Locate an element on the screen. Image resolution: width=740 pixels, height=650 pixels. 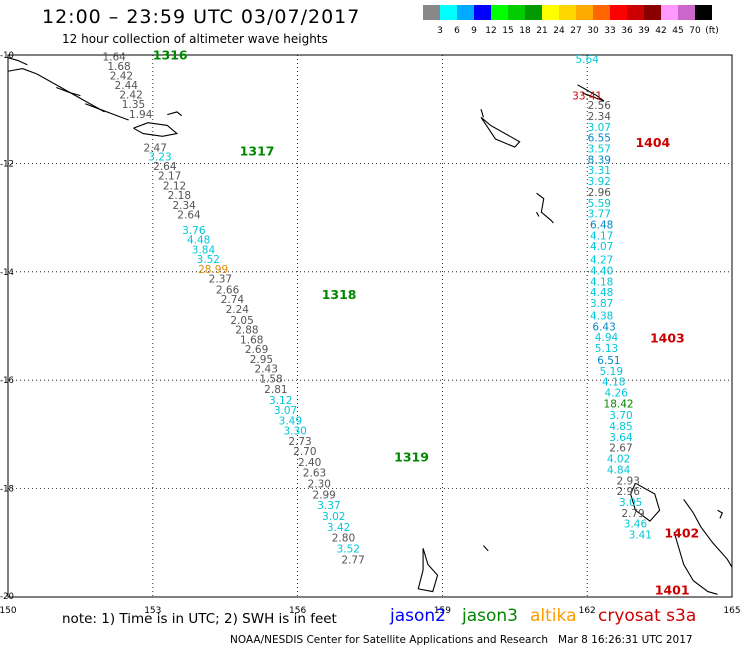
swh-value: 2.99 is located at coordinates (323, 495).